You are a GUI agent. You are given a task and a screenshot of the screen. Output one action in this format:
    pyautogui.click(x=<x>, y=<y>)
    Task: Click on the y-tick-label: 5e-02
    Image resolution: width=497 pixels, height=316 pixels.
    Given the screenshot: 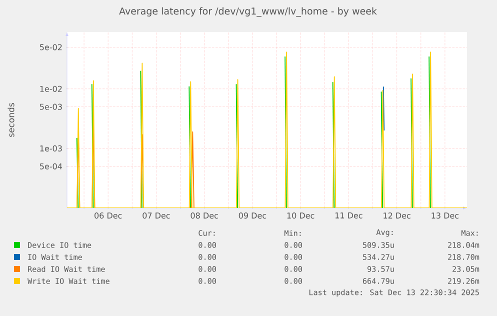 What is the action you would take?
    pyautogui.click(x=51, y=47)
    